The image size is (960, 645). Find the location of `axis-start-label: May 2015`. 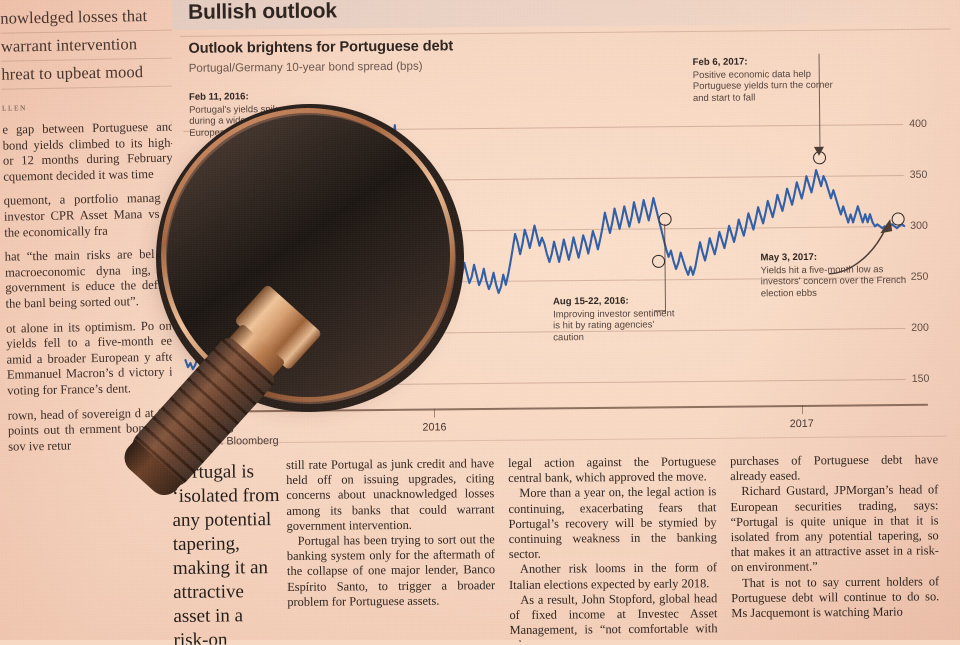

axis-start-label: May 2015 is located at coordinates (210, 429).